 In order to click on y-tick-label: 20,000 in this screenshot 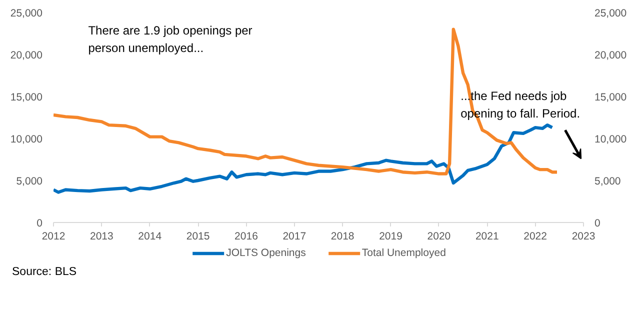, I will do `click(26, 56)`.